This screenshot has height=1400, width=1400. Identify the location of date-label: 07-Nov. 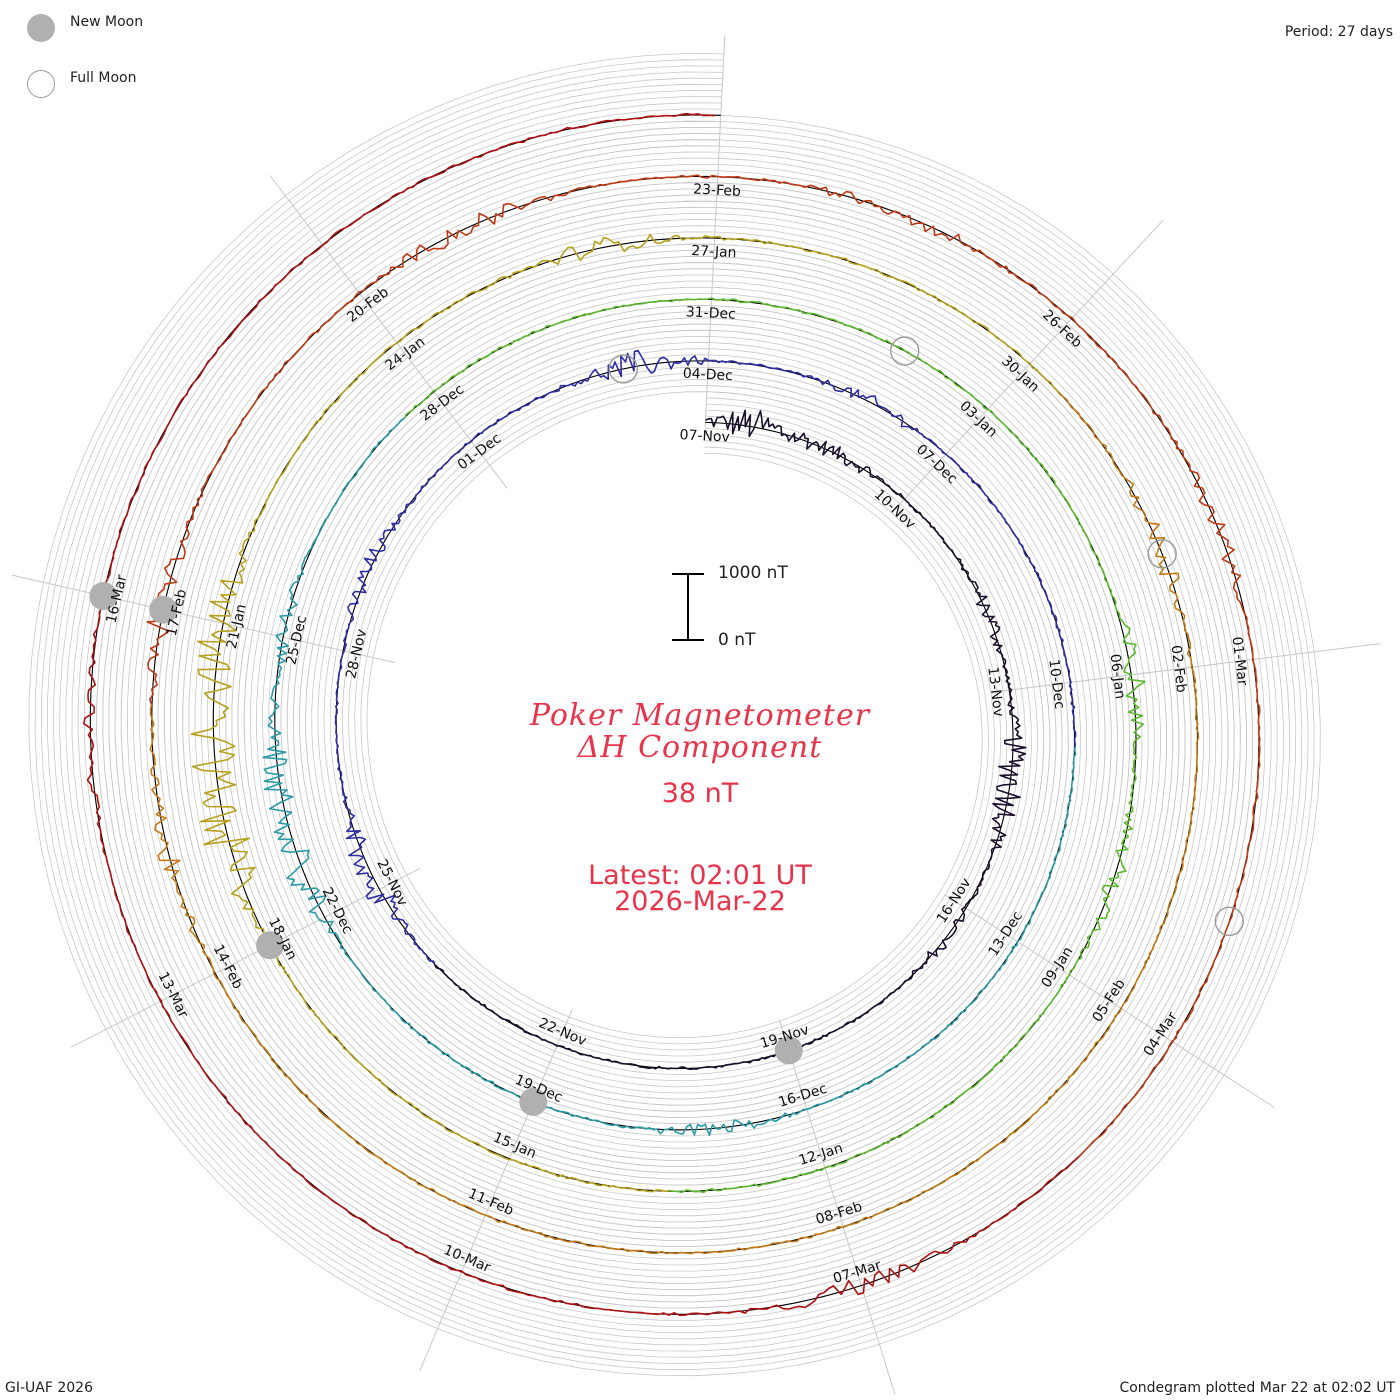
(704, 436).